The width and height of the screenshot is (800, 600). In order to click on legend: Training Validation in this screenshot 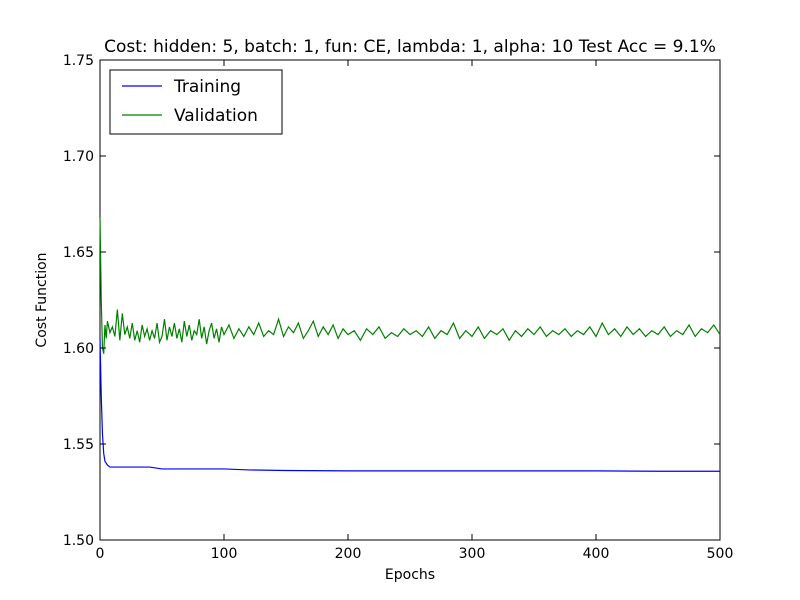, I will do `click(196, 102)`.